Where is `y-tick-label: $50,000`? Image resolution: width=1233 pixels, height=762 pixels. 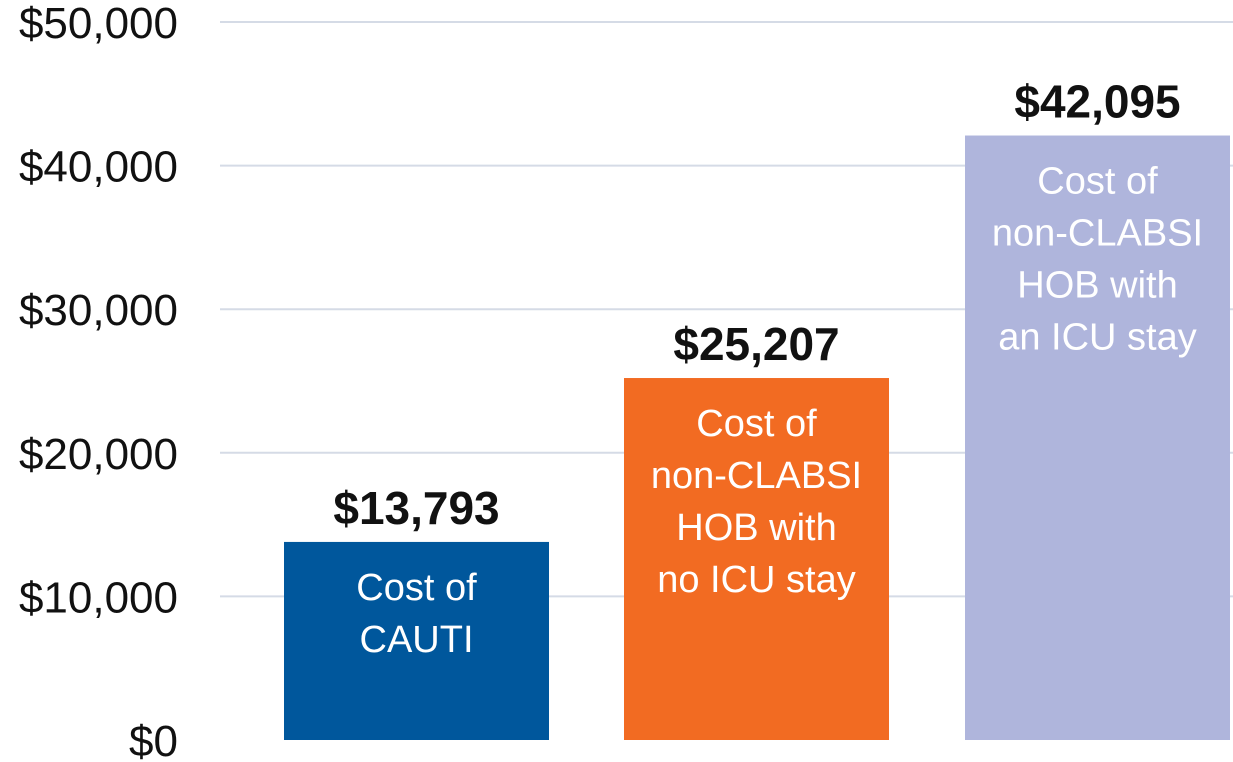
y-tick-label: $50,000 is located at coordinates (98, 24).